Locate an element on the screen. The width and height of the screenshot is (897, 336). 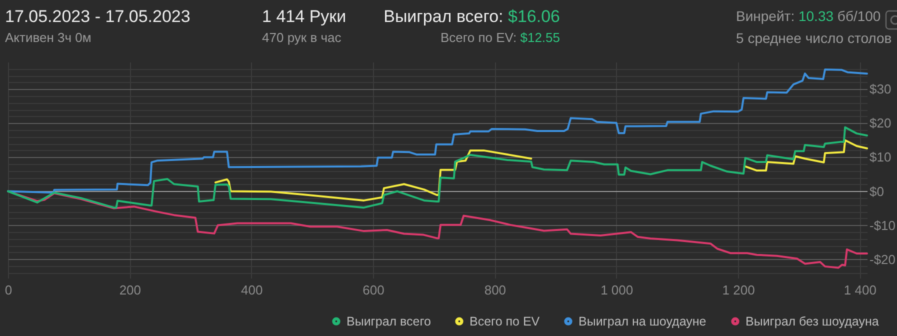
text: 5 среднее число столов is located at coordinates (814, 38).